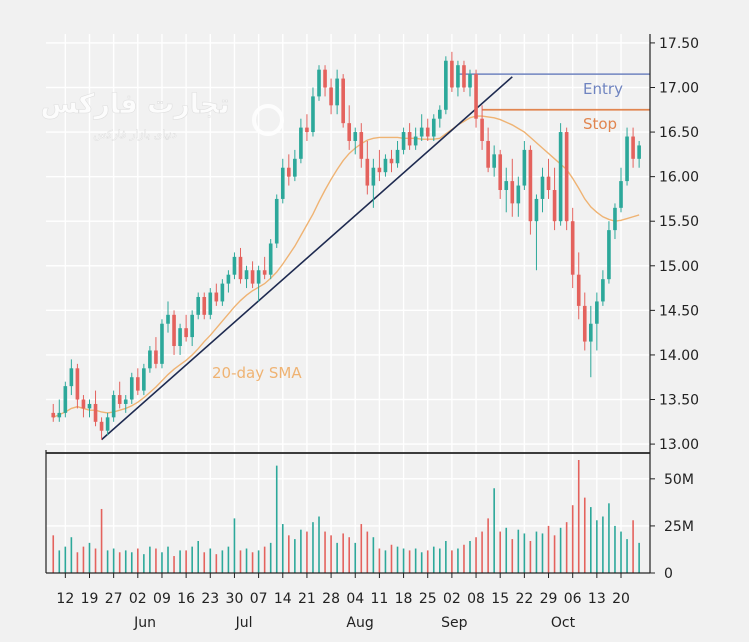 The height and width of the screenshot is (642, 749). Describe the element at coordinates (679, 527) in the screenshot. I see `volume-tick-label: 25M` at that location.